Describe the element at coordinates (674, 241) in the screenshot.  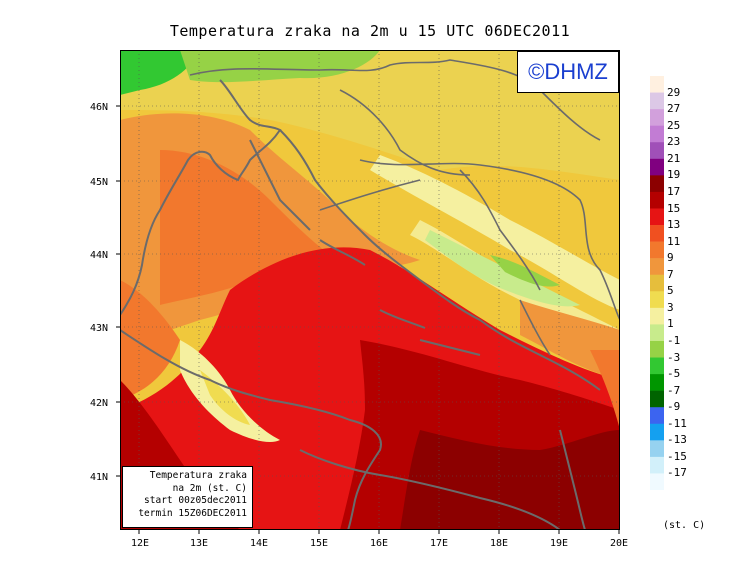
I see `legend-level-label: 11` at that location.